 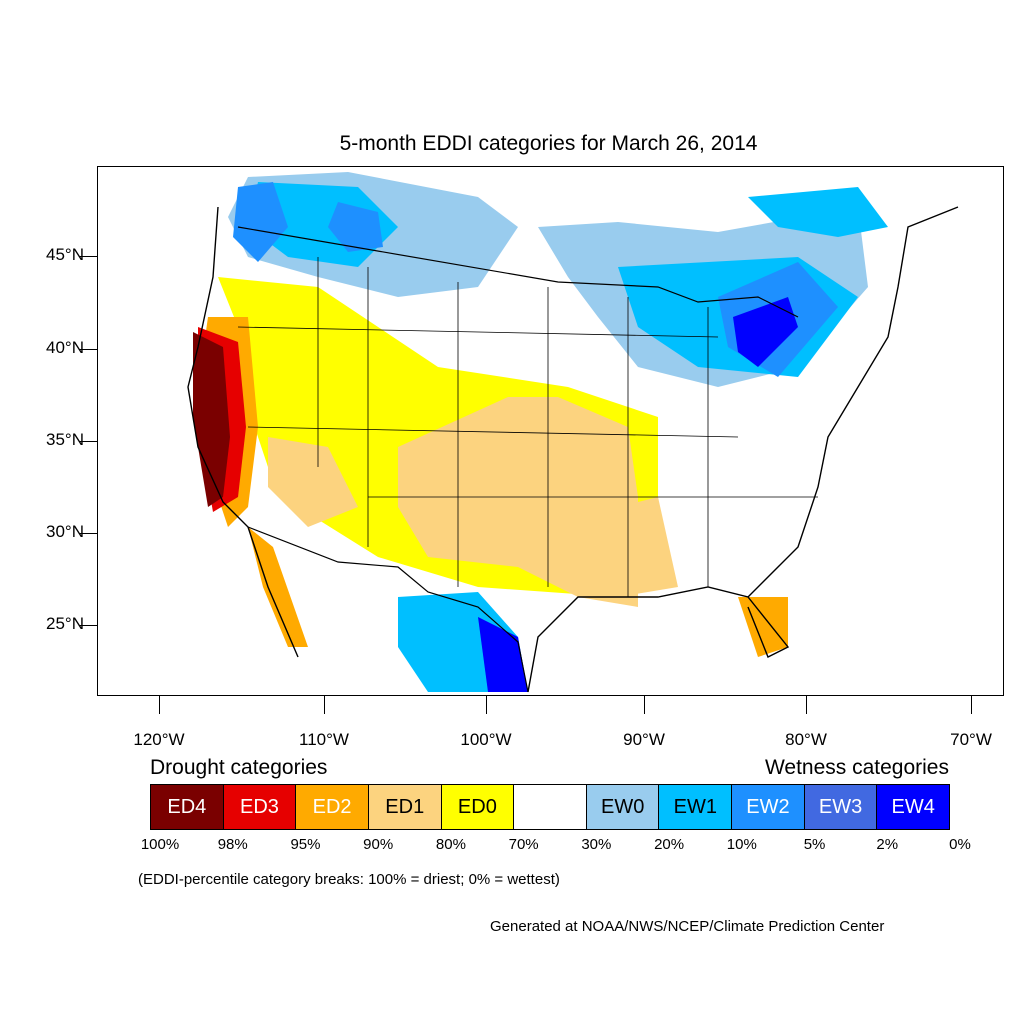 What do you see at coordinates (763, 627) in the screenshot?
I see `dry-region-florida` at bounding box center [763, 627].